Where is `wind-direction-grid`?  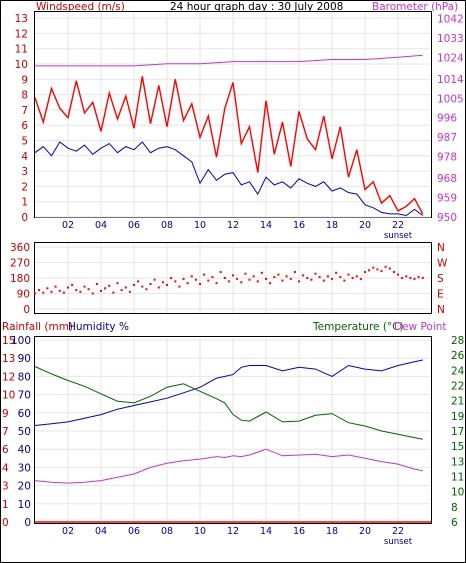 wind-direction-grid is located at coordinates (233, 278).